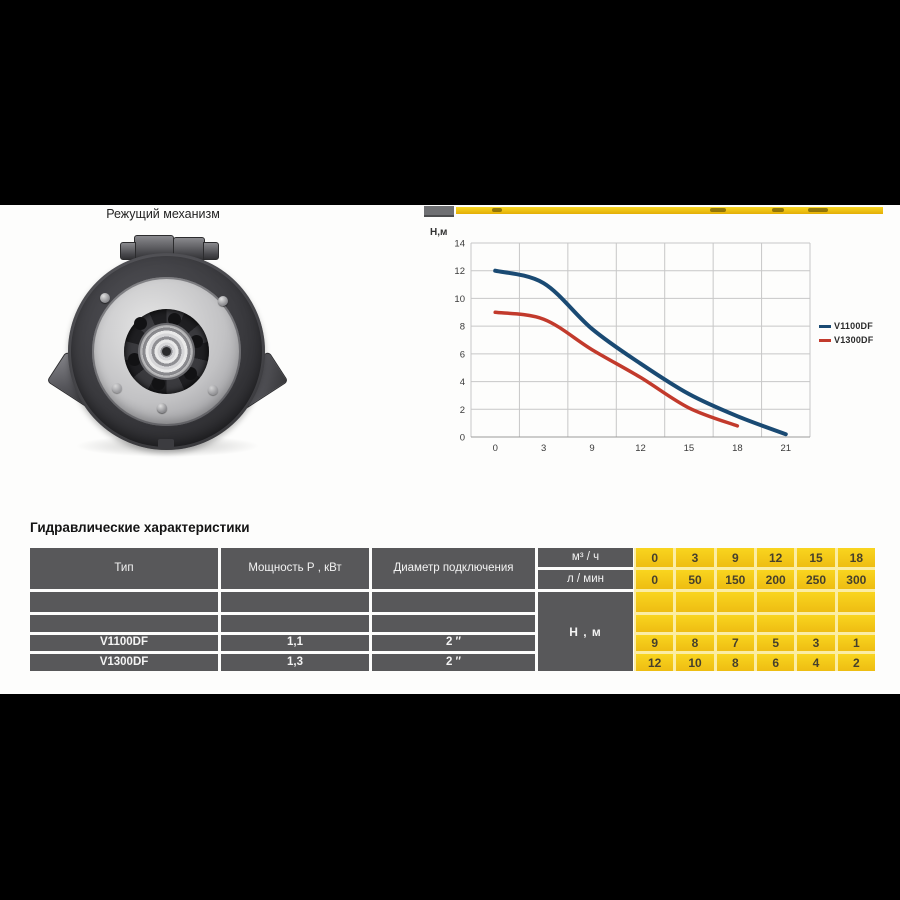 The width and height of the screenshot is (900, 900). What do you see at coordinates (856, 579) in the screenshot?
I see `flow-value: 300` at bounding box center [856, 579].